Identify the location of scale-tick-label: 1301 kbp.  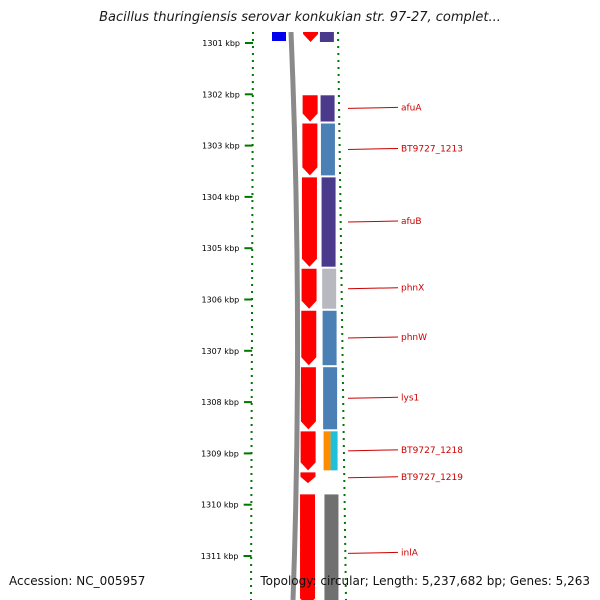
(221, 43).